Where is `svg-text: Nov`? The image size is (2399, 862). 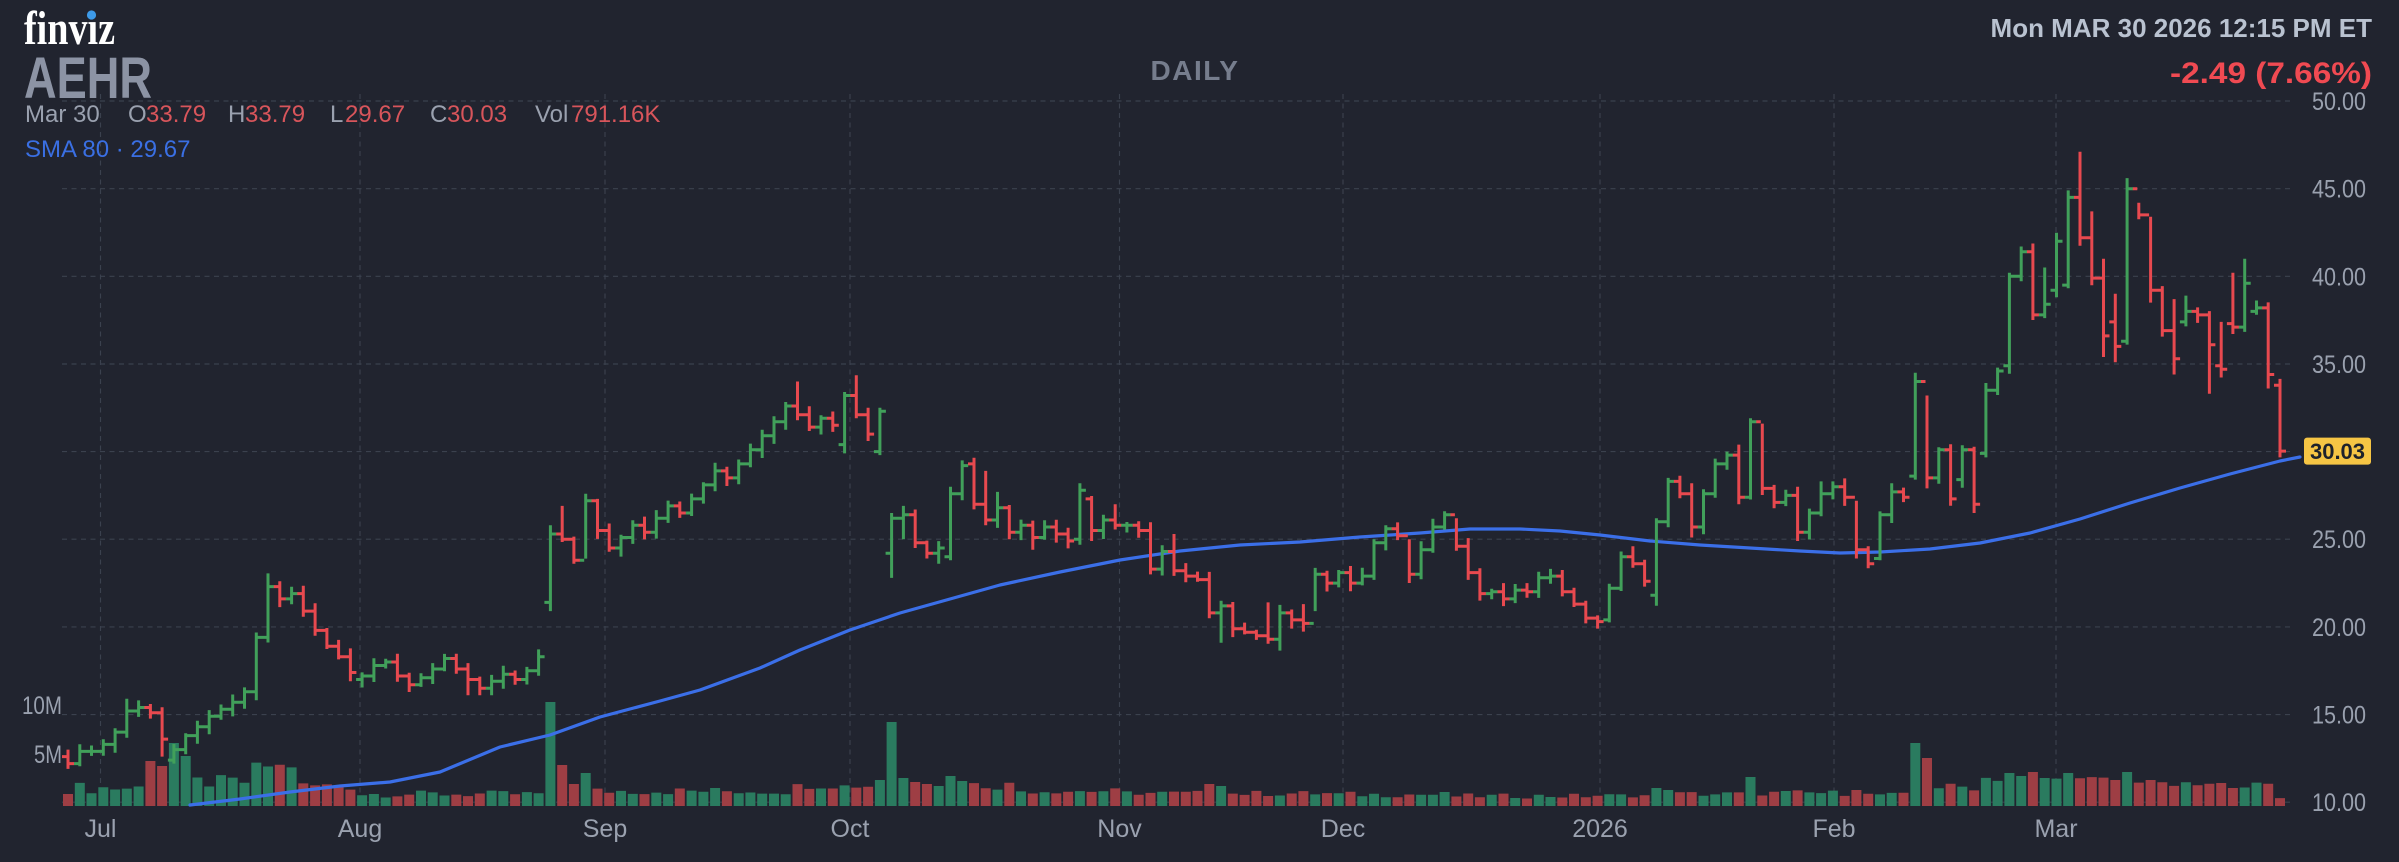 svg-text: Nov is located at coordinates (1119, 829).